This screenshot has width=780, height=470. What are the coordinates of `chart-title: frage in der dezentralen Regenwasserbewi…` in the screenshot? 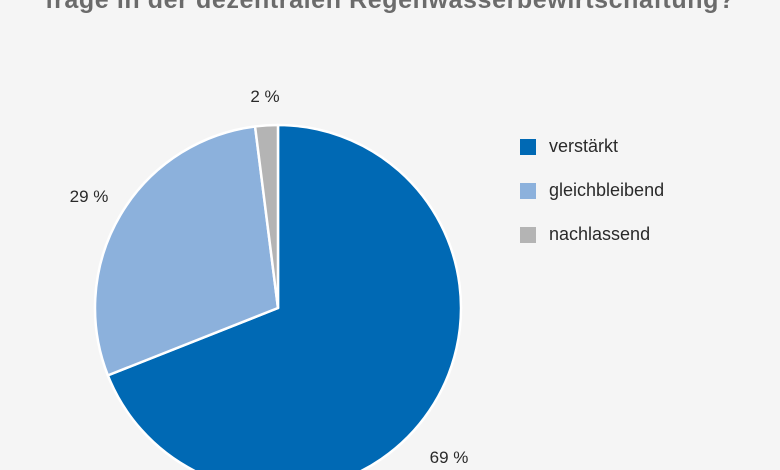 It's located at (390, 7).